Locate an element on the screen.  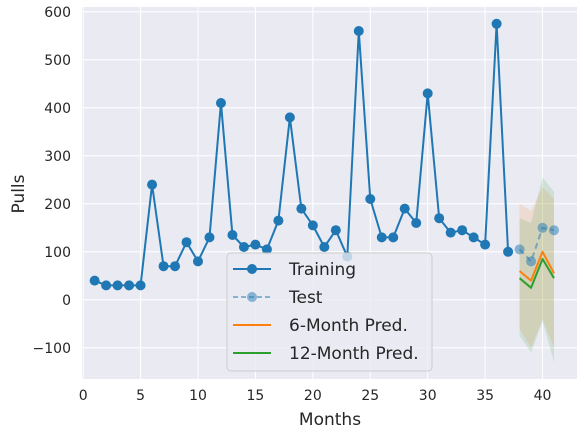
x-axis-ticks: 0 5 10 15 20 25 30 35 40 is located at coordinates (315, 396).